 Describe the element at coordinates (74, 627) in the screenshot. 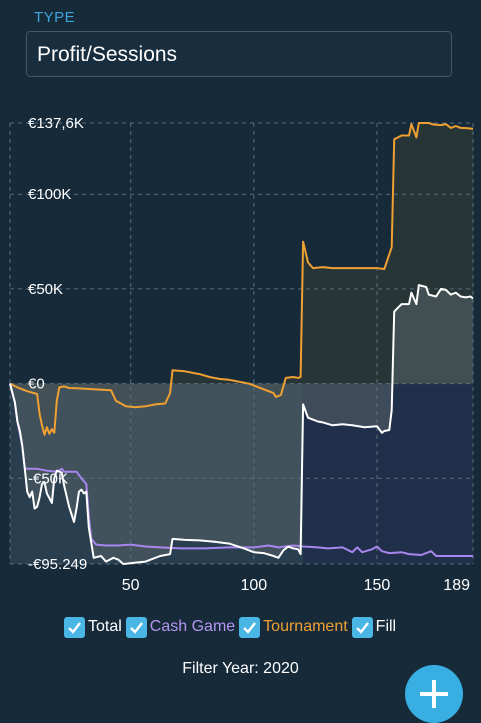

I see `total-checkbox-icon` at that location.